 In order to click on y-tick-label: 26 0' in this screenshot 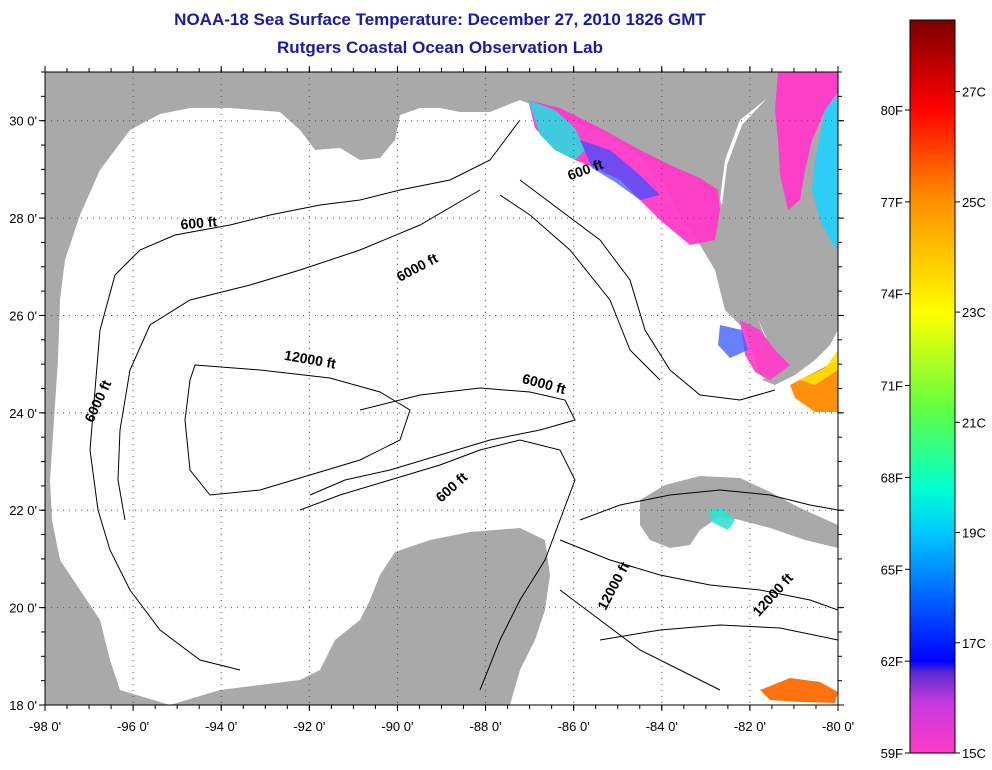, I will do `click(23, 315)`.